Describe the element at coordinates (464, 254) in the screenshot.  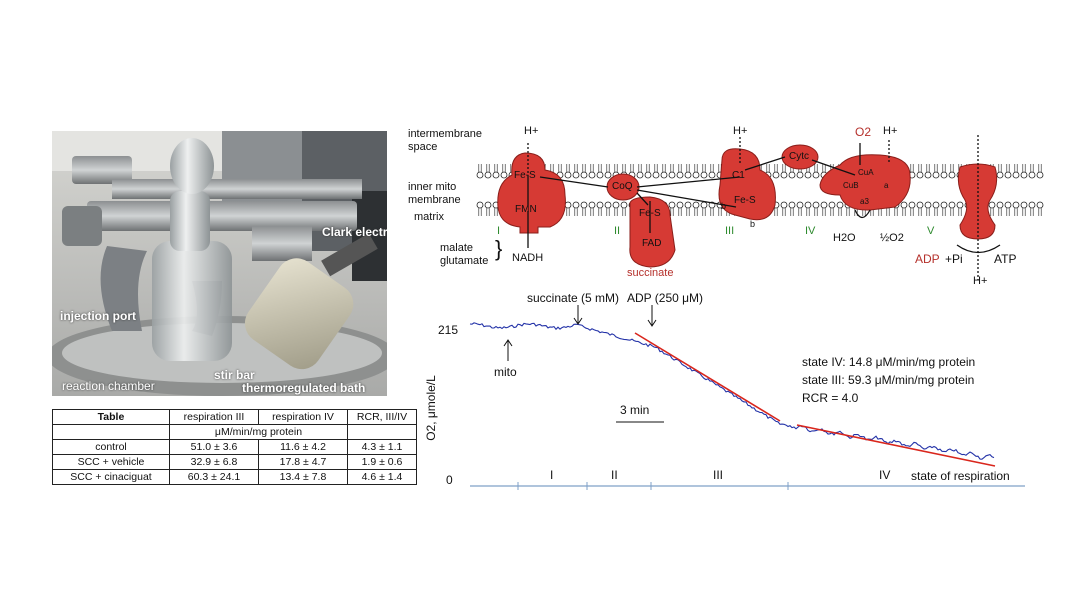
I see `malate-glutamate-label: malate glutamate` at that location.